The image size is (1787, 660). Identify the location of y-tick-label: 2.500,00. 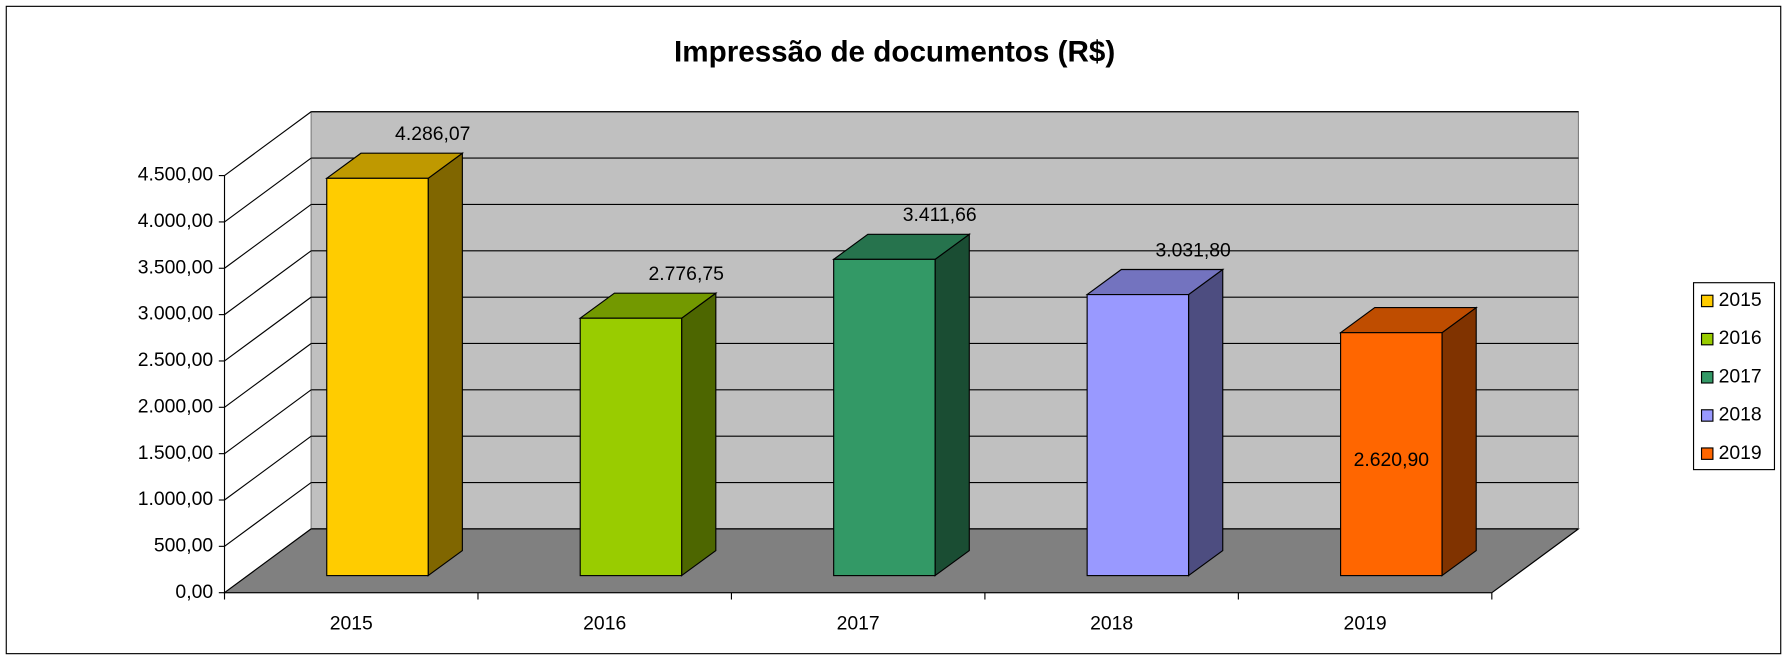
(176, 360).